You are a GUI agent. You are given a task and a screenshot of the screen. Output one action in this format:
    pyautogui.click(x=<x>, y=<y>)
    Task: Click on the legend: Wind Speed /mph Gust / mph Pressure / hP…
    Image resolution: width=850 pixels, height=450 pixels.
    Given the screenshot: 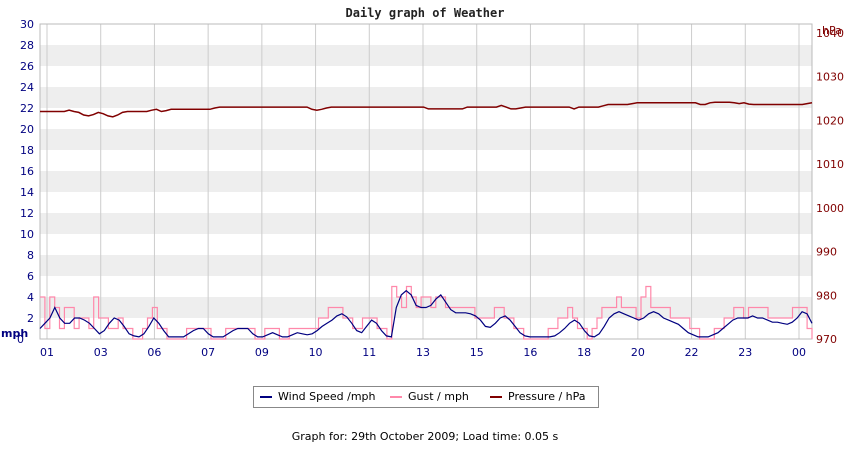 What is the action you would take?
    pyautogui.click(x=426, y=397)
    